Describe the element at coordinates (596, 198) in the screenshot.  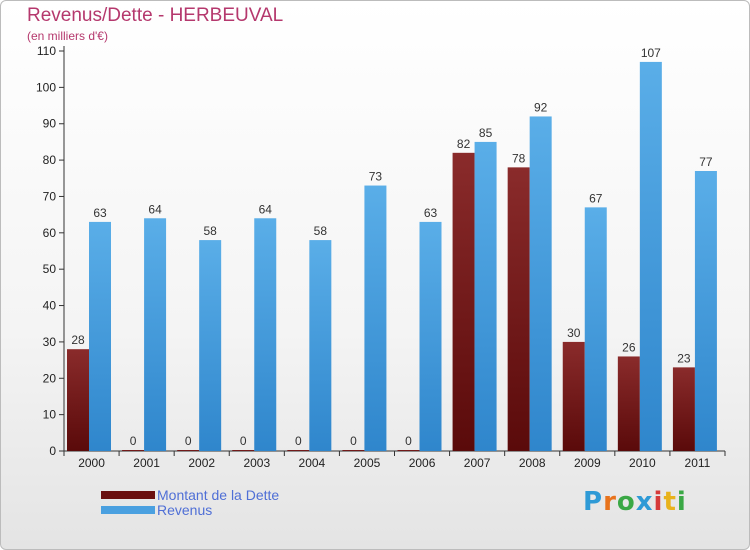
I see `revenus-bar-value-label: 67` at that location.